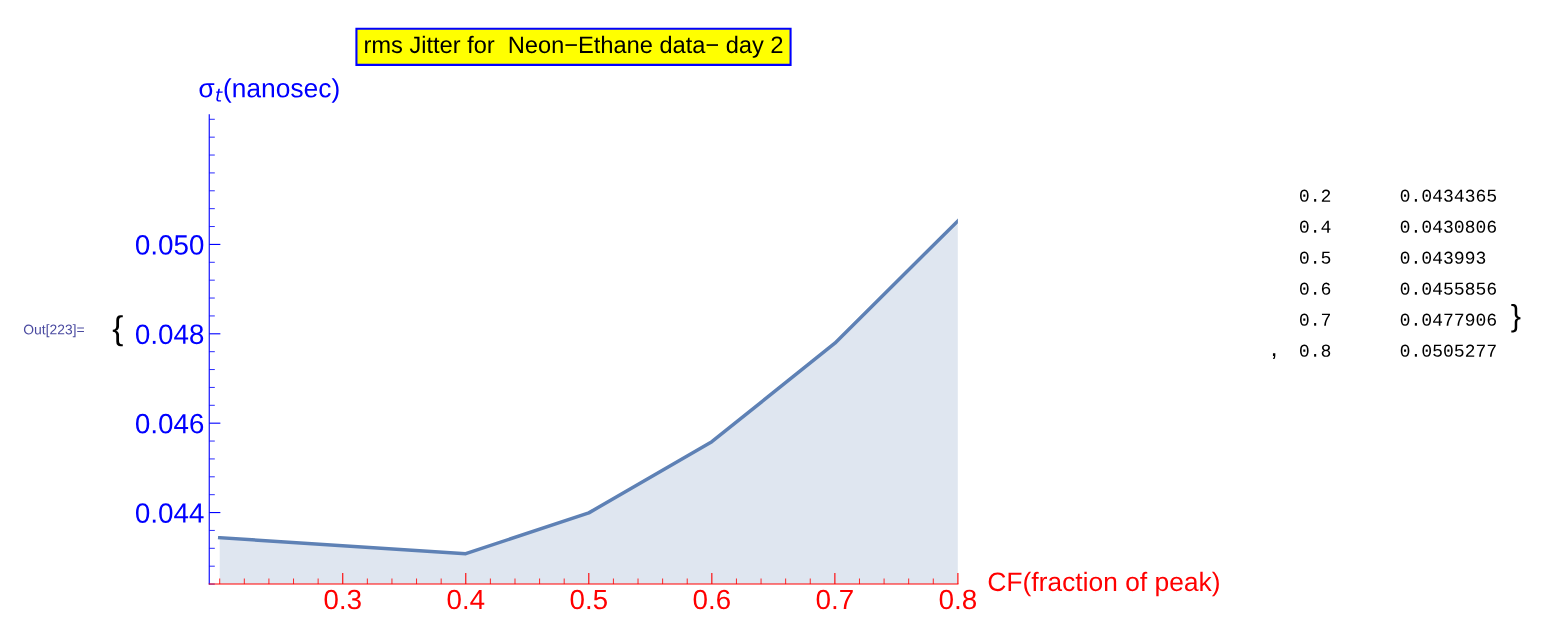 The height and width of the screenshot is (624, 1550). I want to click on x-tick-label: 0.4, so click(466, 599).